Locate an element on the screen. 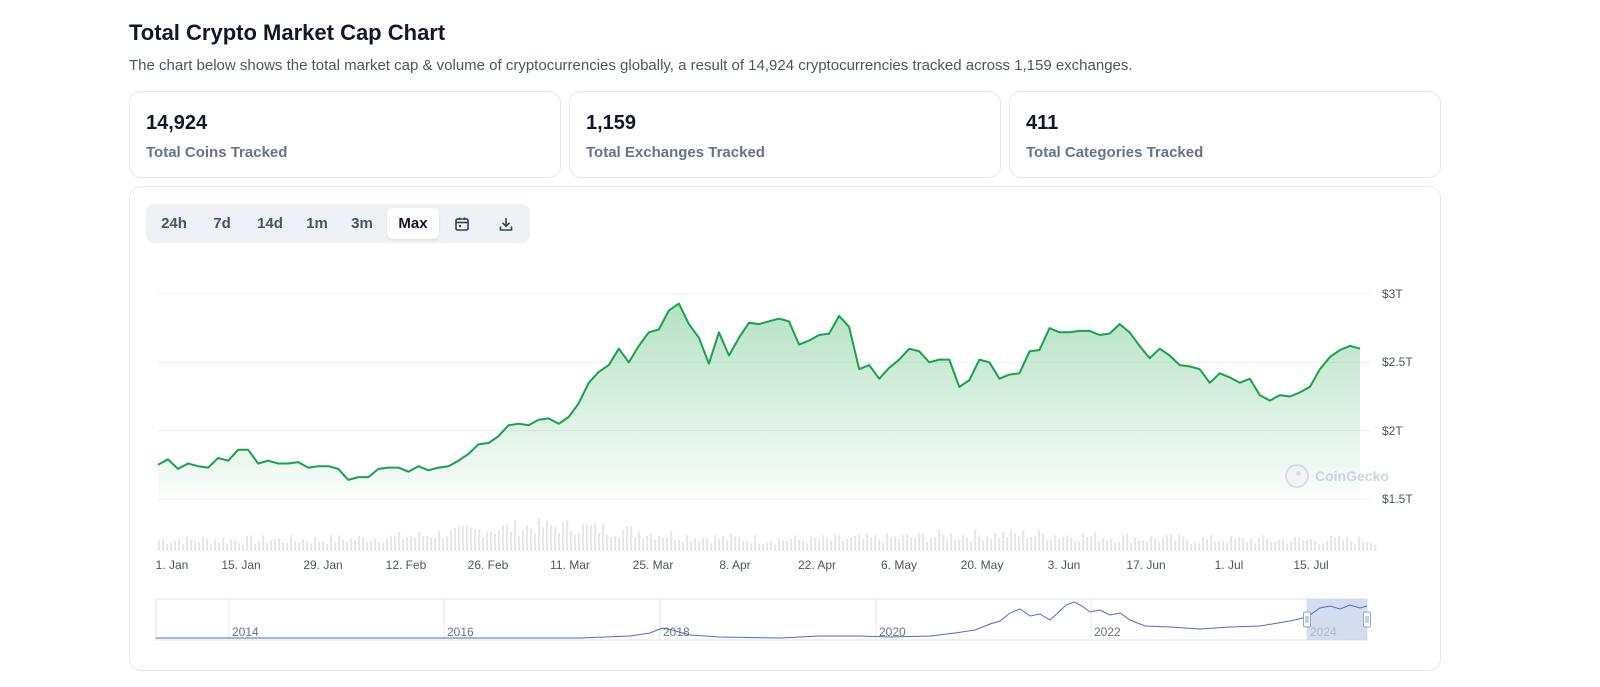 Image resolution: width=1600 pixels, height=687 pixels. y-tick-label: $1.5T is located at coordinates (1397, 499).